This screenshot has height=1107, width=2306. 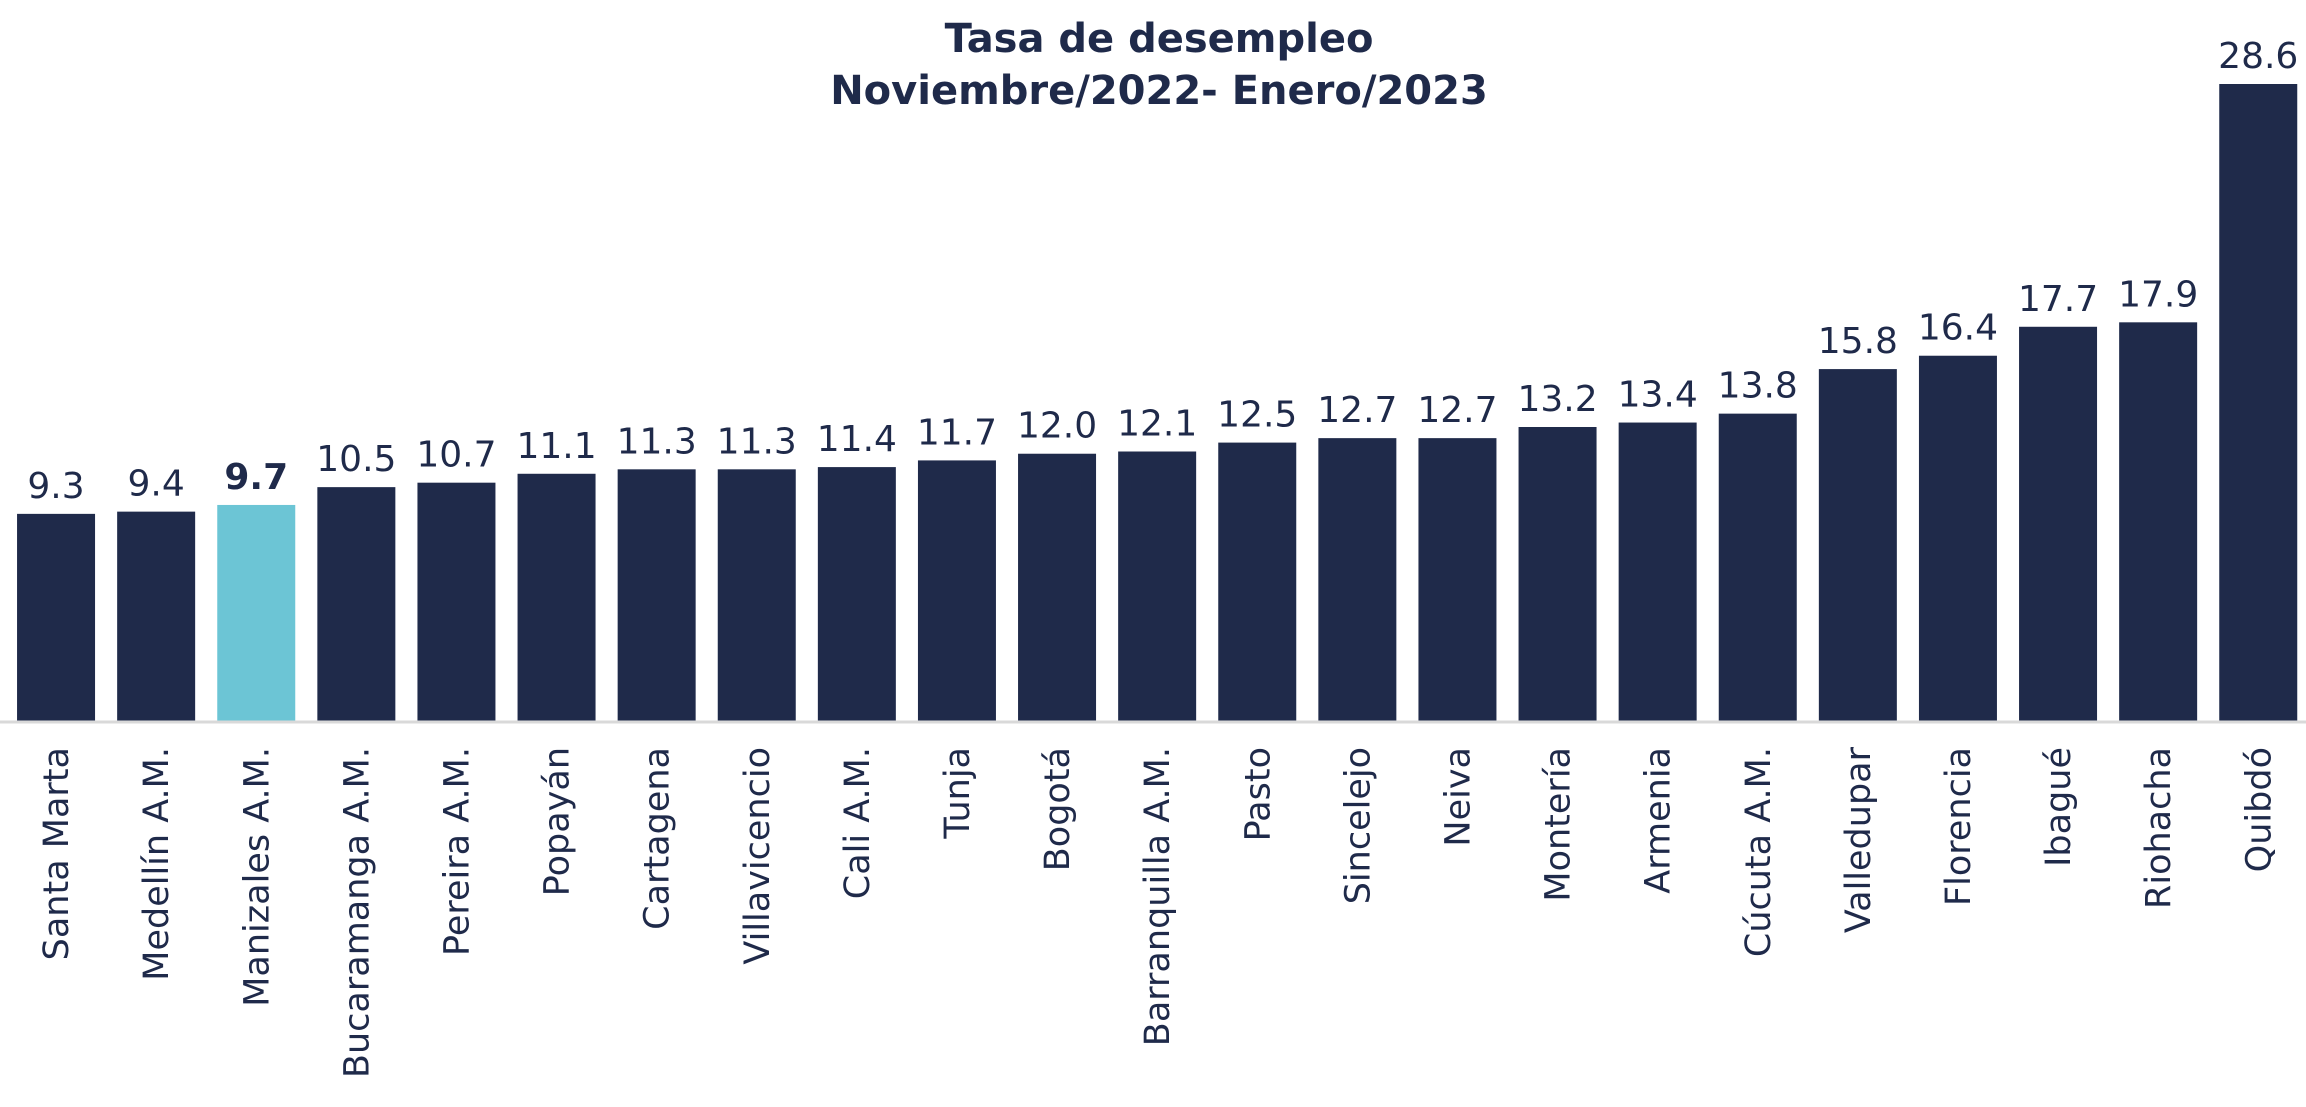 I want to click on value-label: 11.7, so click(x=957, y=432).